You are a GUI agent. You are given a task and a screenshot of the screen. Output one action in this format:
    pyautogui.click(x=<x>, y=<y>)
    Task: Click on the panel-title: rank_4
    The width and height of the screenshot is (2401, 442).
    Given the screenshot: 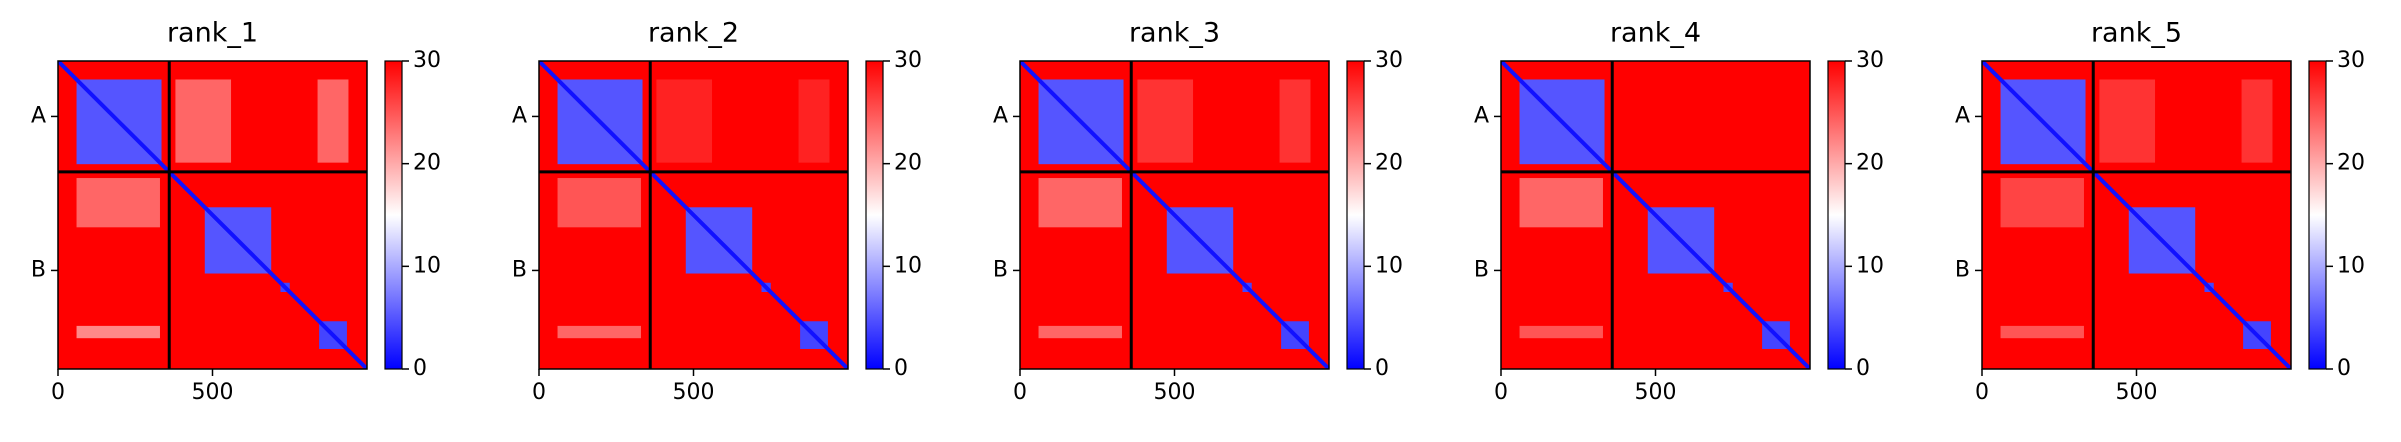 What is the action you would take?
    pyautogui.click(x=1655, y=33)
    